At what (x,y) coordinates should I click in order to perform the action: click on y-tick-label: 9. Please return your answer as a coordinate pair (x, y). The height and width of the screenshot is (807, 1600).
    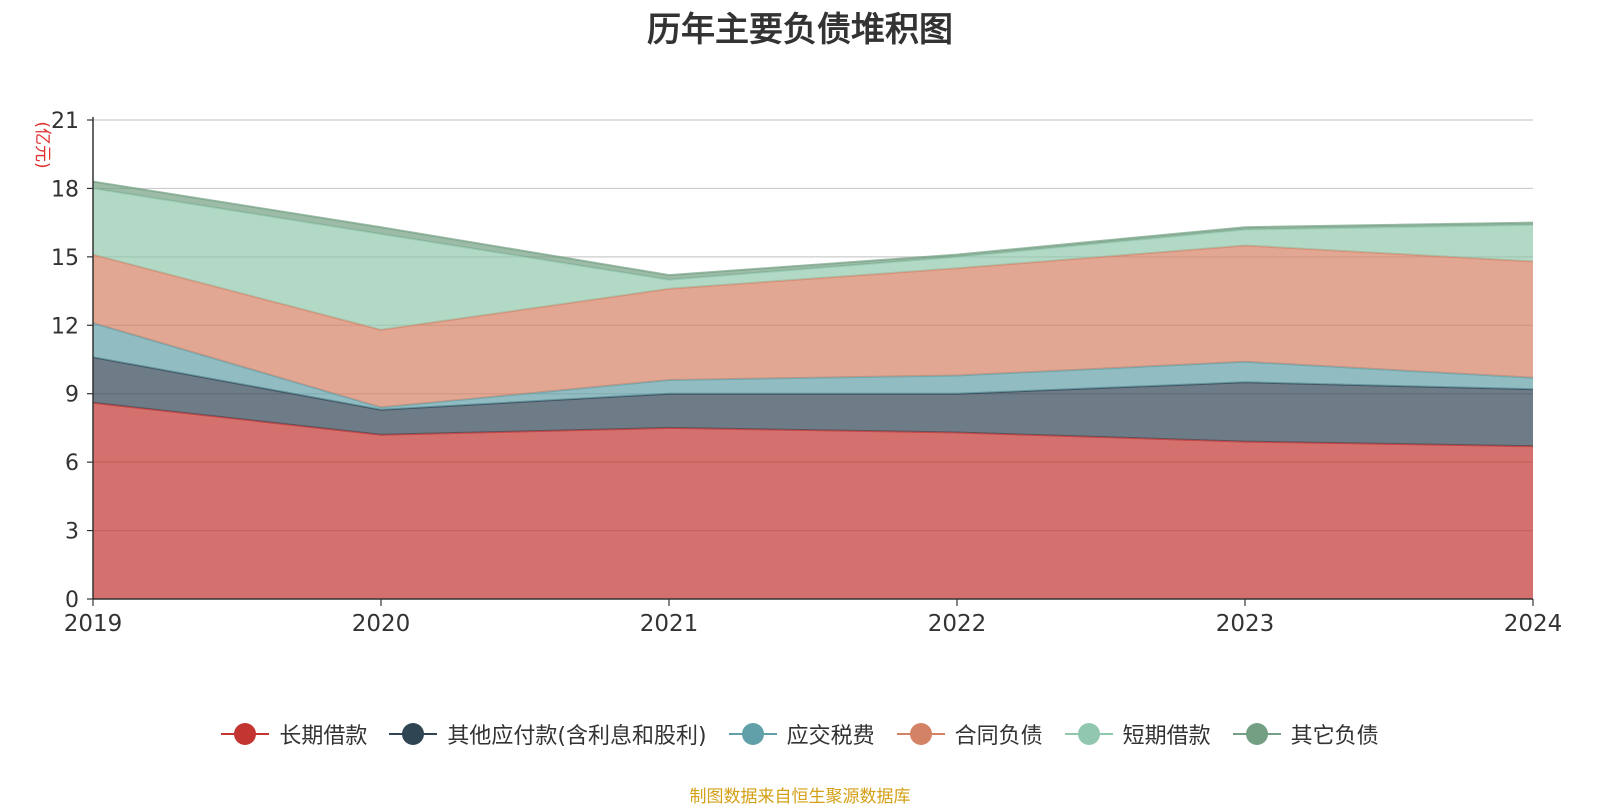
    Looking at the image, I should click on (72, 395).